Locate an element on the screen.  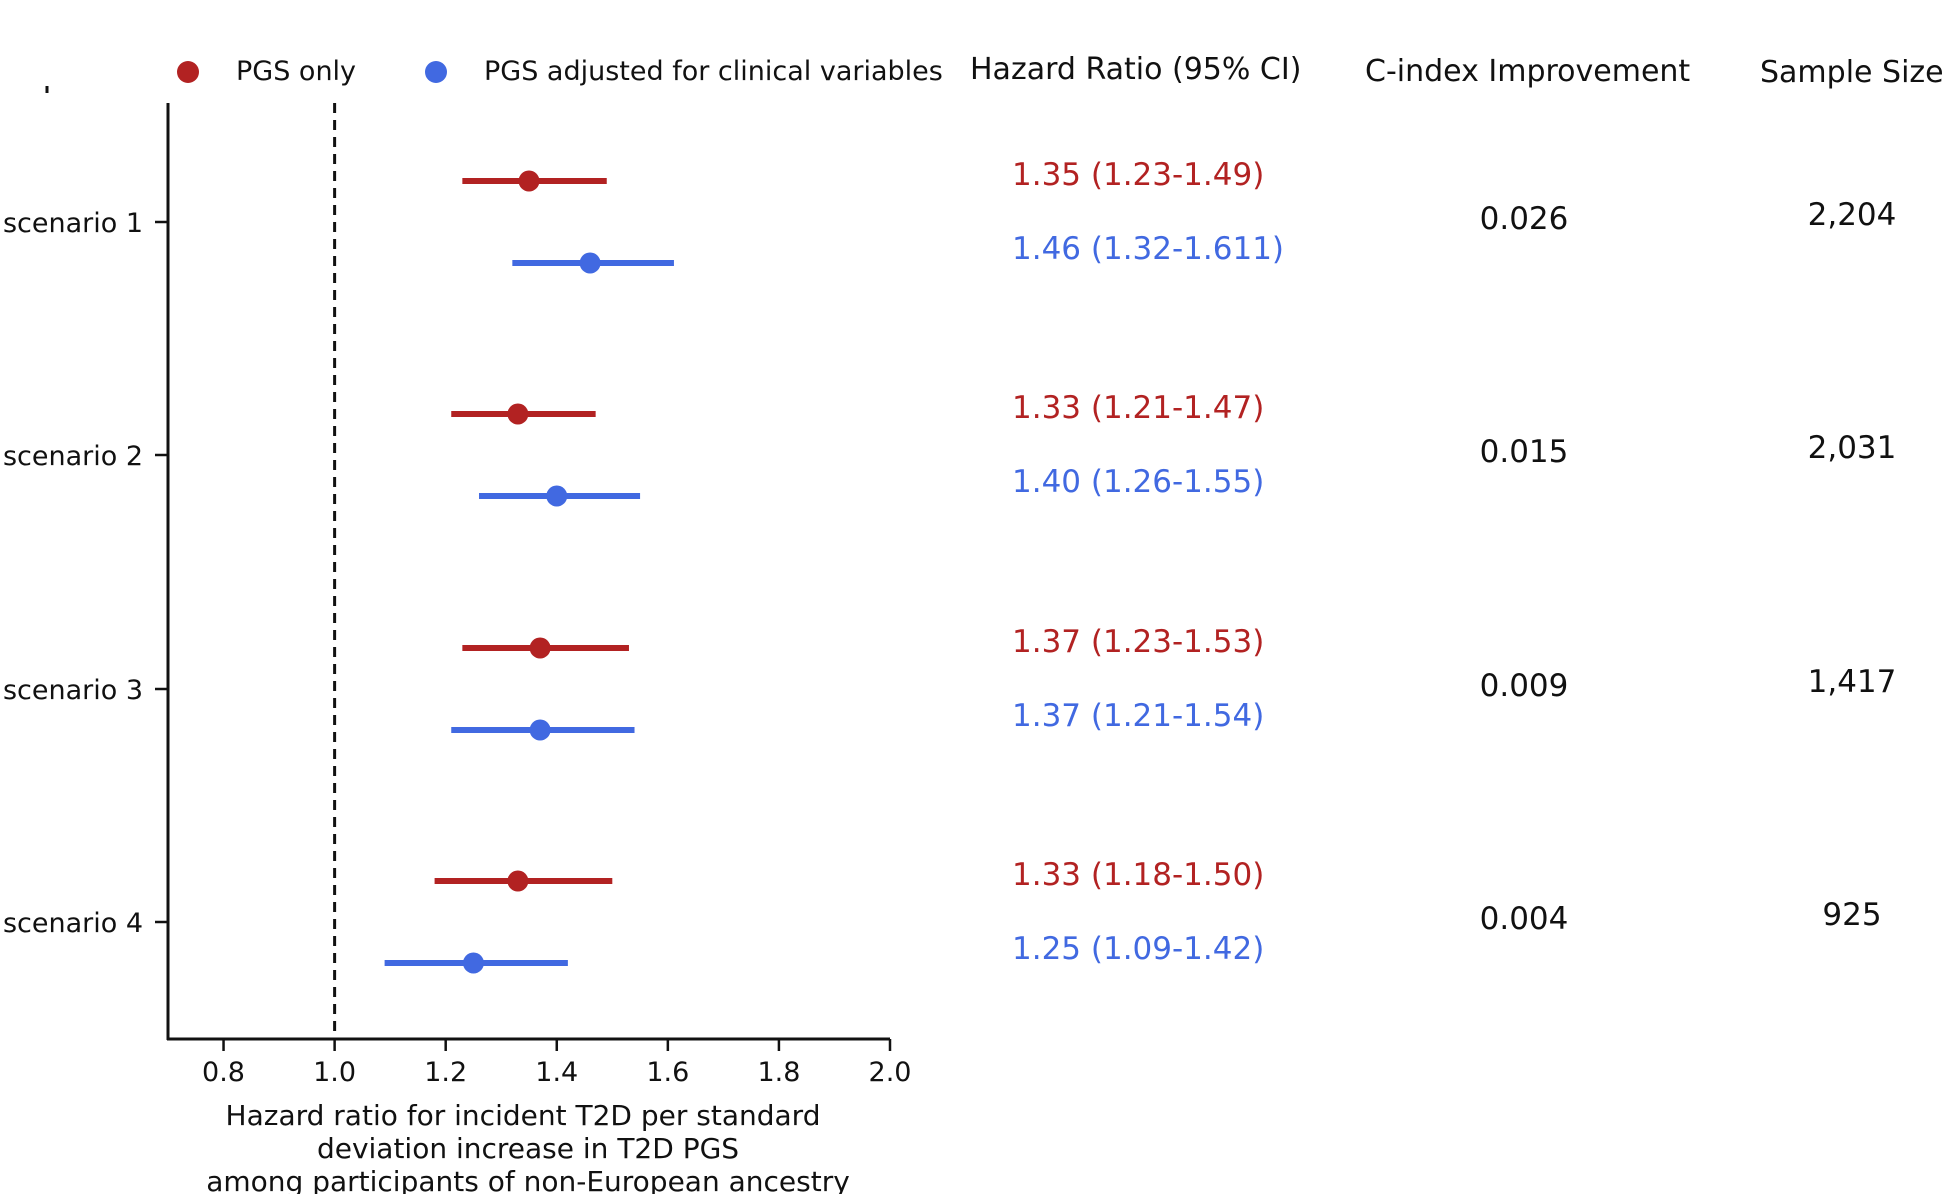
hr-text-pgs-only: 1.33 (1.21-1.47) is located at coordinates (1138, 408).